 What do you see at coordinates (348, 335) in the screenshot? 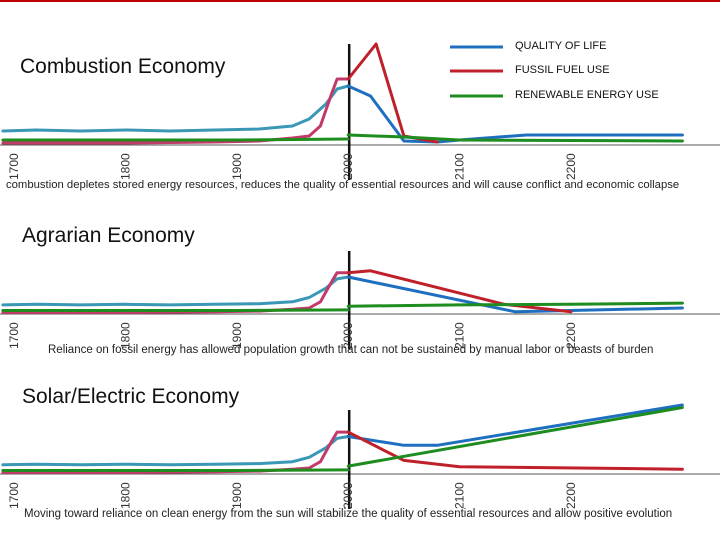
I see `agrarian-economy-tick-2000: 2000` at bounding box center [348, 335].